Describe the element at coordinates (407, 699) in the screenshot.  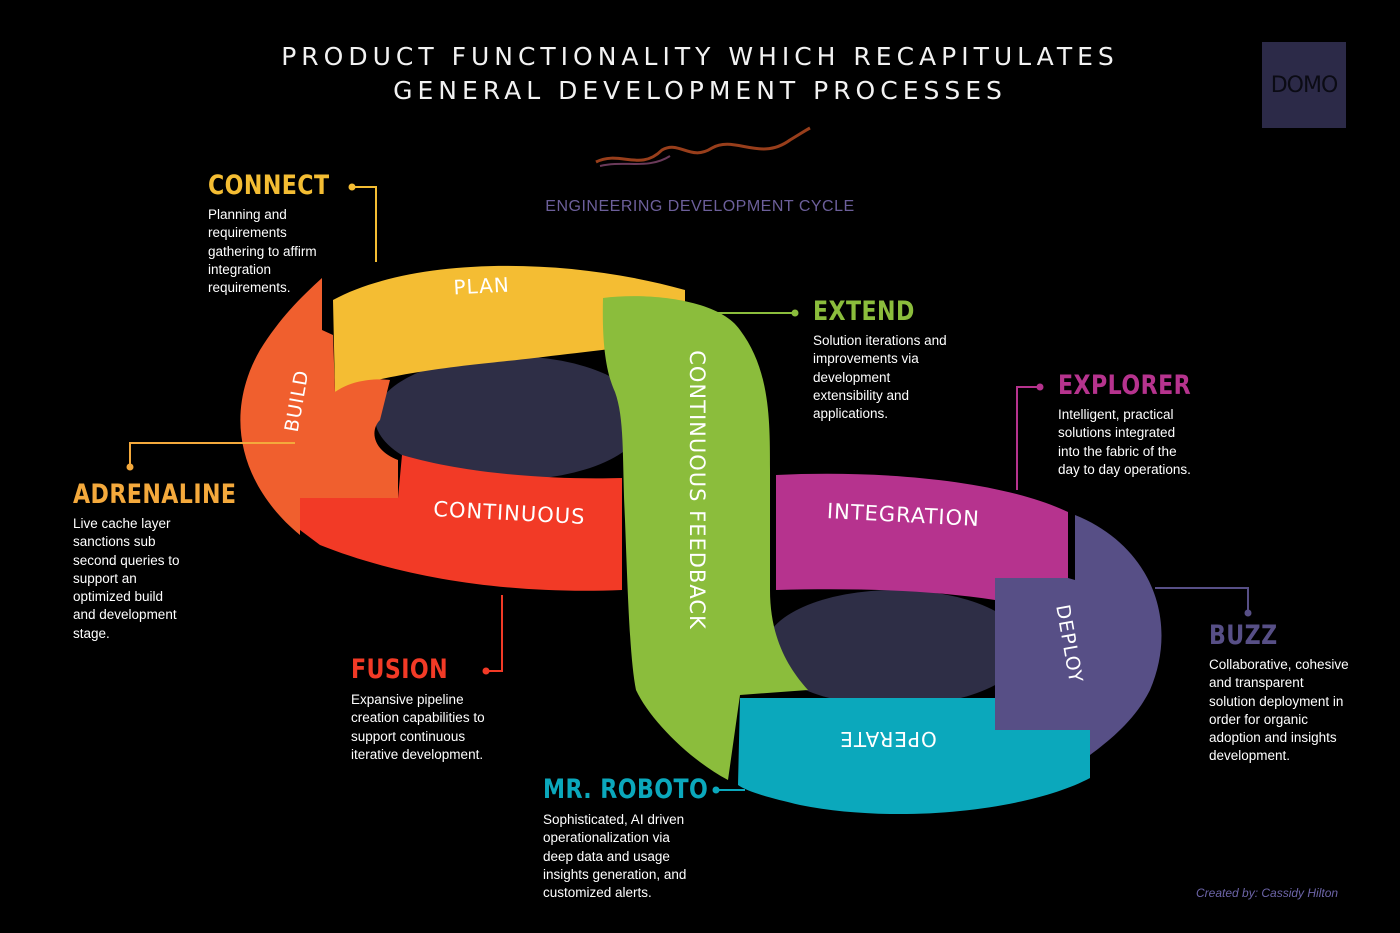
I see `description-line: Expansive pipeline` at that location.